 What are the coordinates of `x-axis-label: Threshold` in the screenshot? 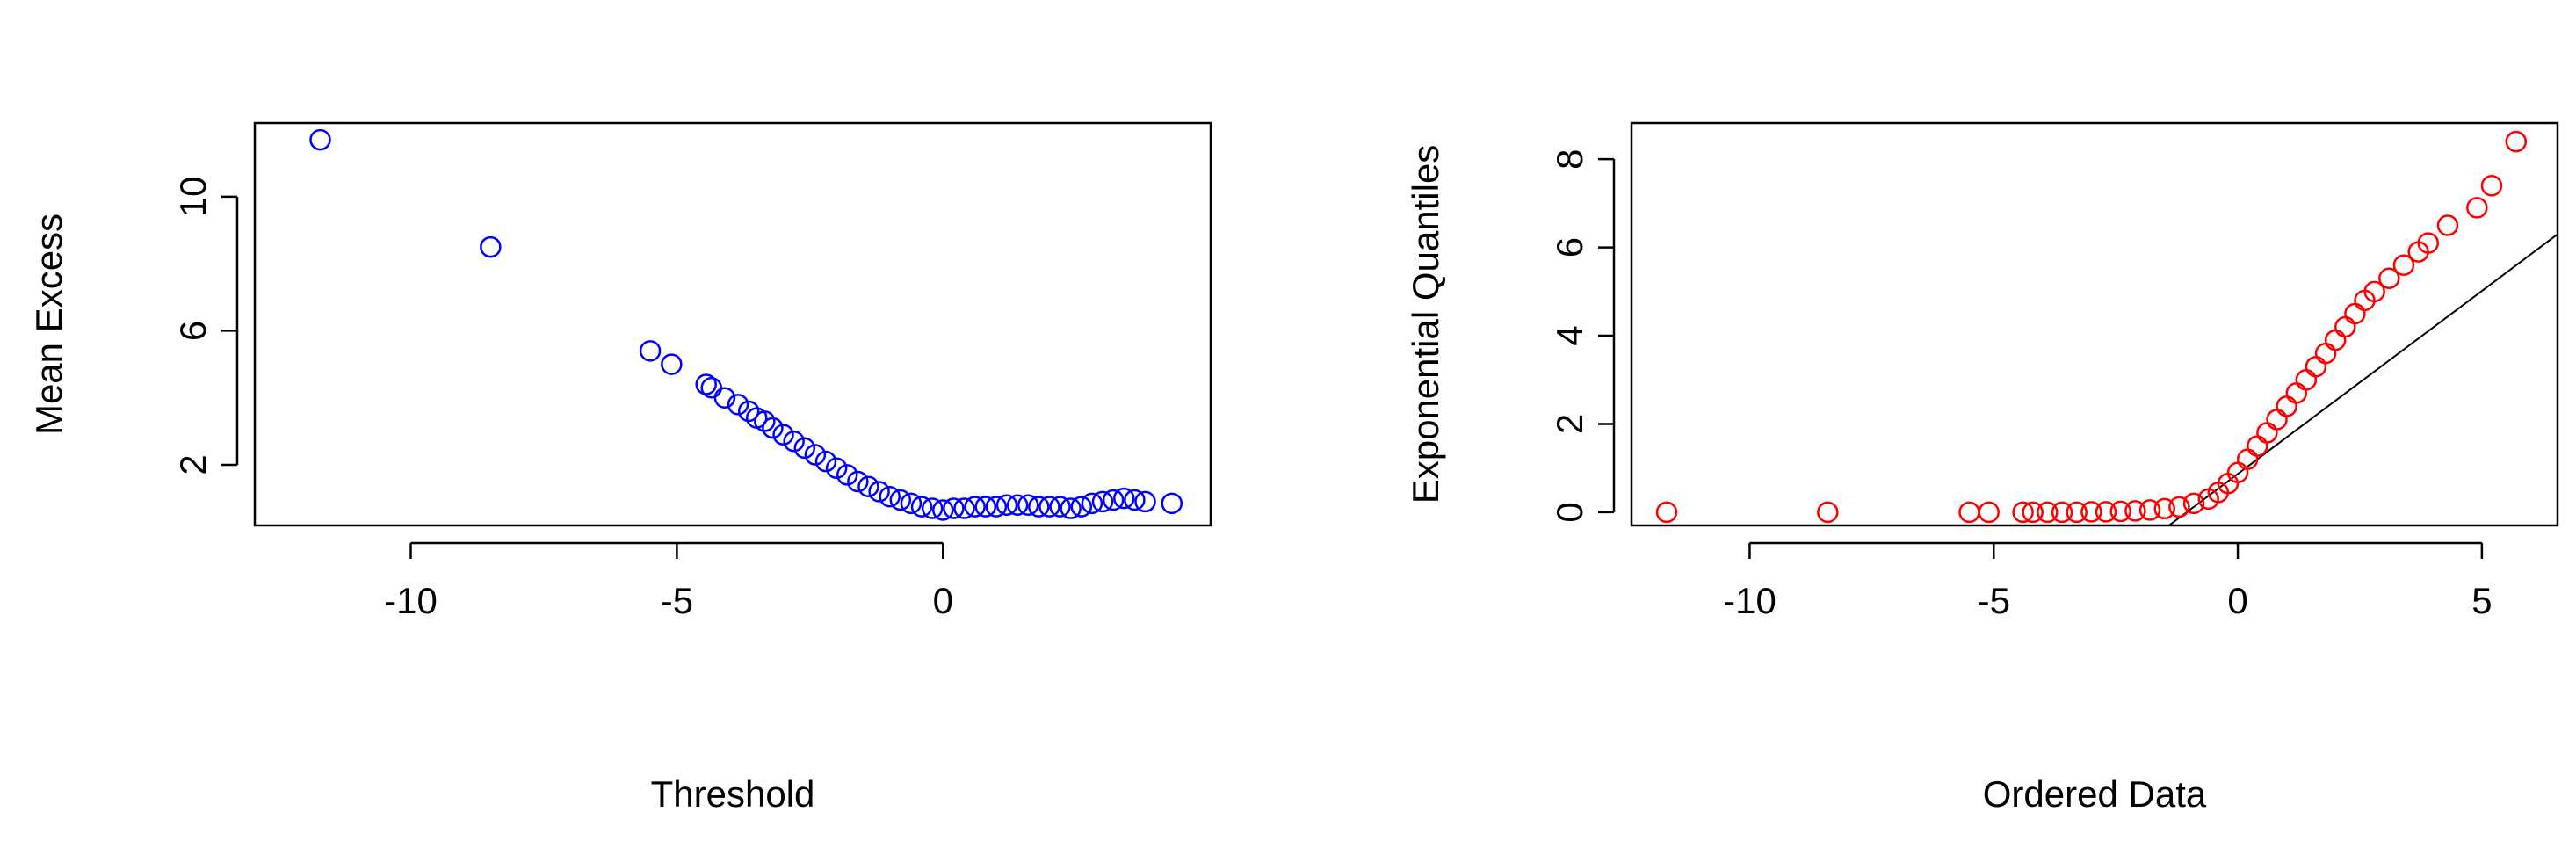 It's located at (733, 794).